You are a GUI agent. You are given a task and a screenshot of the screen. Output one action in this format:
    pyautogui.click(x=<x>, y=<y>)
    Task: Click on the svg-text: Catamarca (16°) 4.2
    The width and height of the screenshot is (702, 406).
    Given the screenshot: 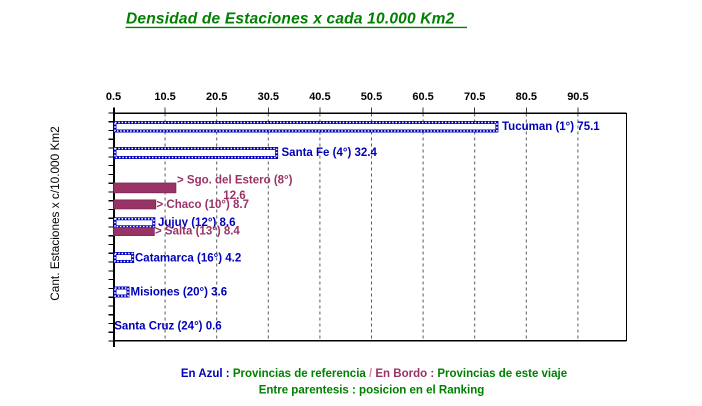 What is the action you would take?
    pyautogui.click(x=188, y=258)
    